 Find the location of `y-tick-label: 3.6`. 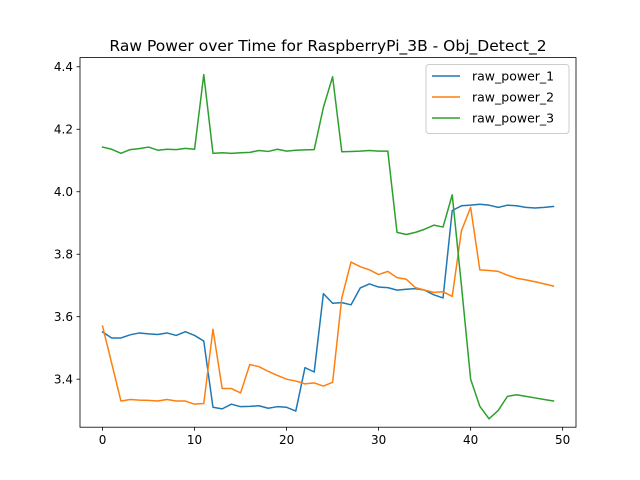

y-tick-label: 3.6 is located at coordinates (63, 317).